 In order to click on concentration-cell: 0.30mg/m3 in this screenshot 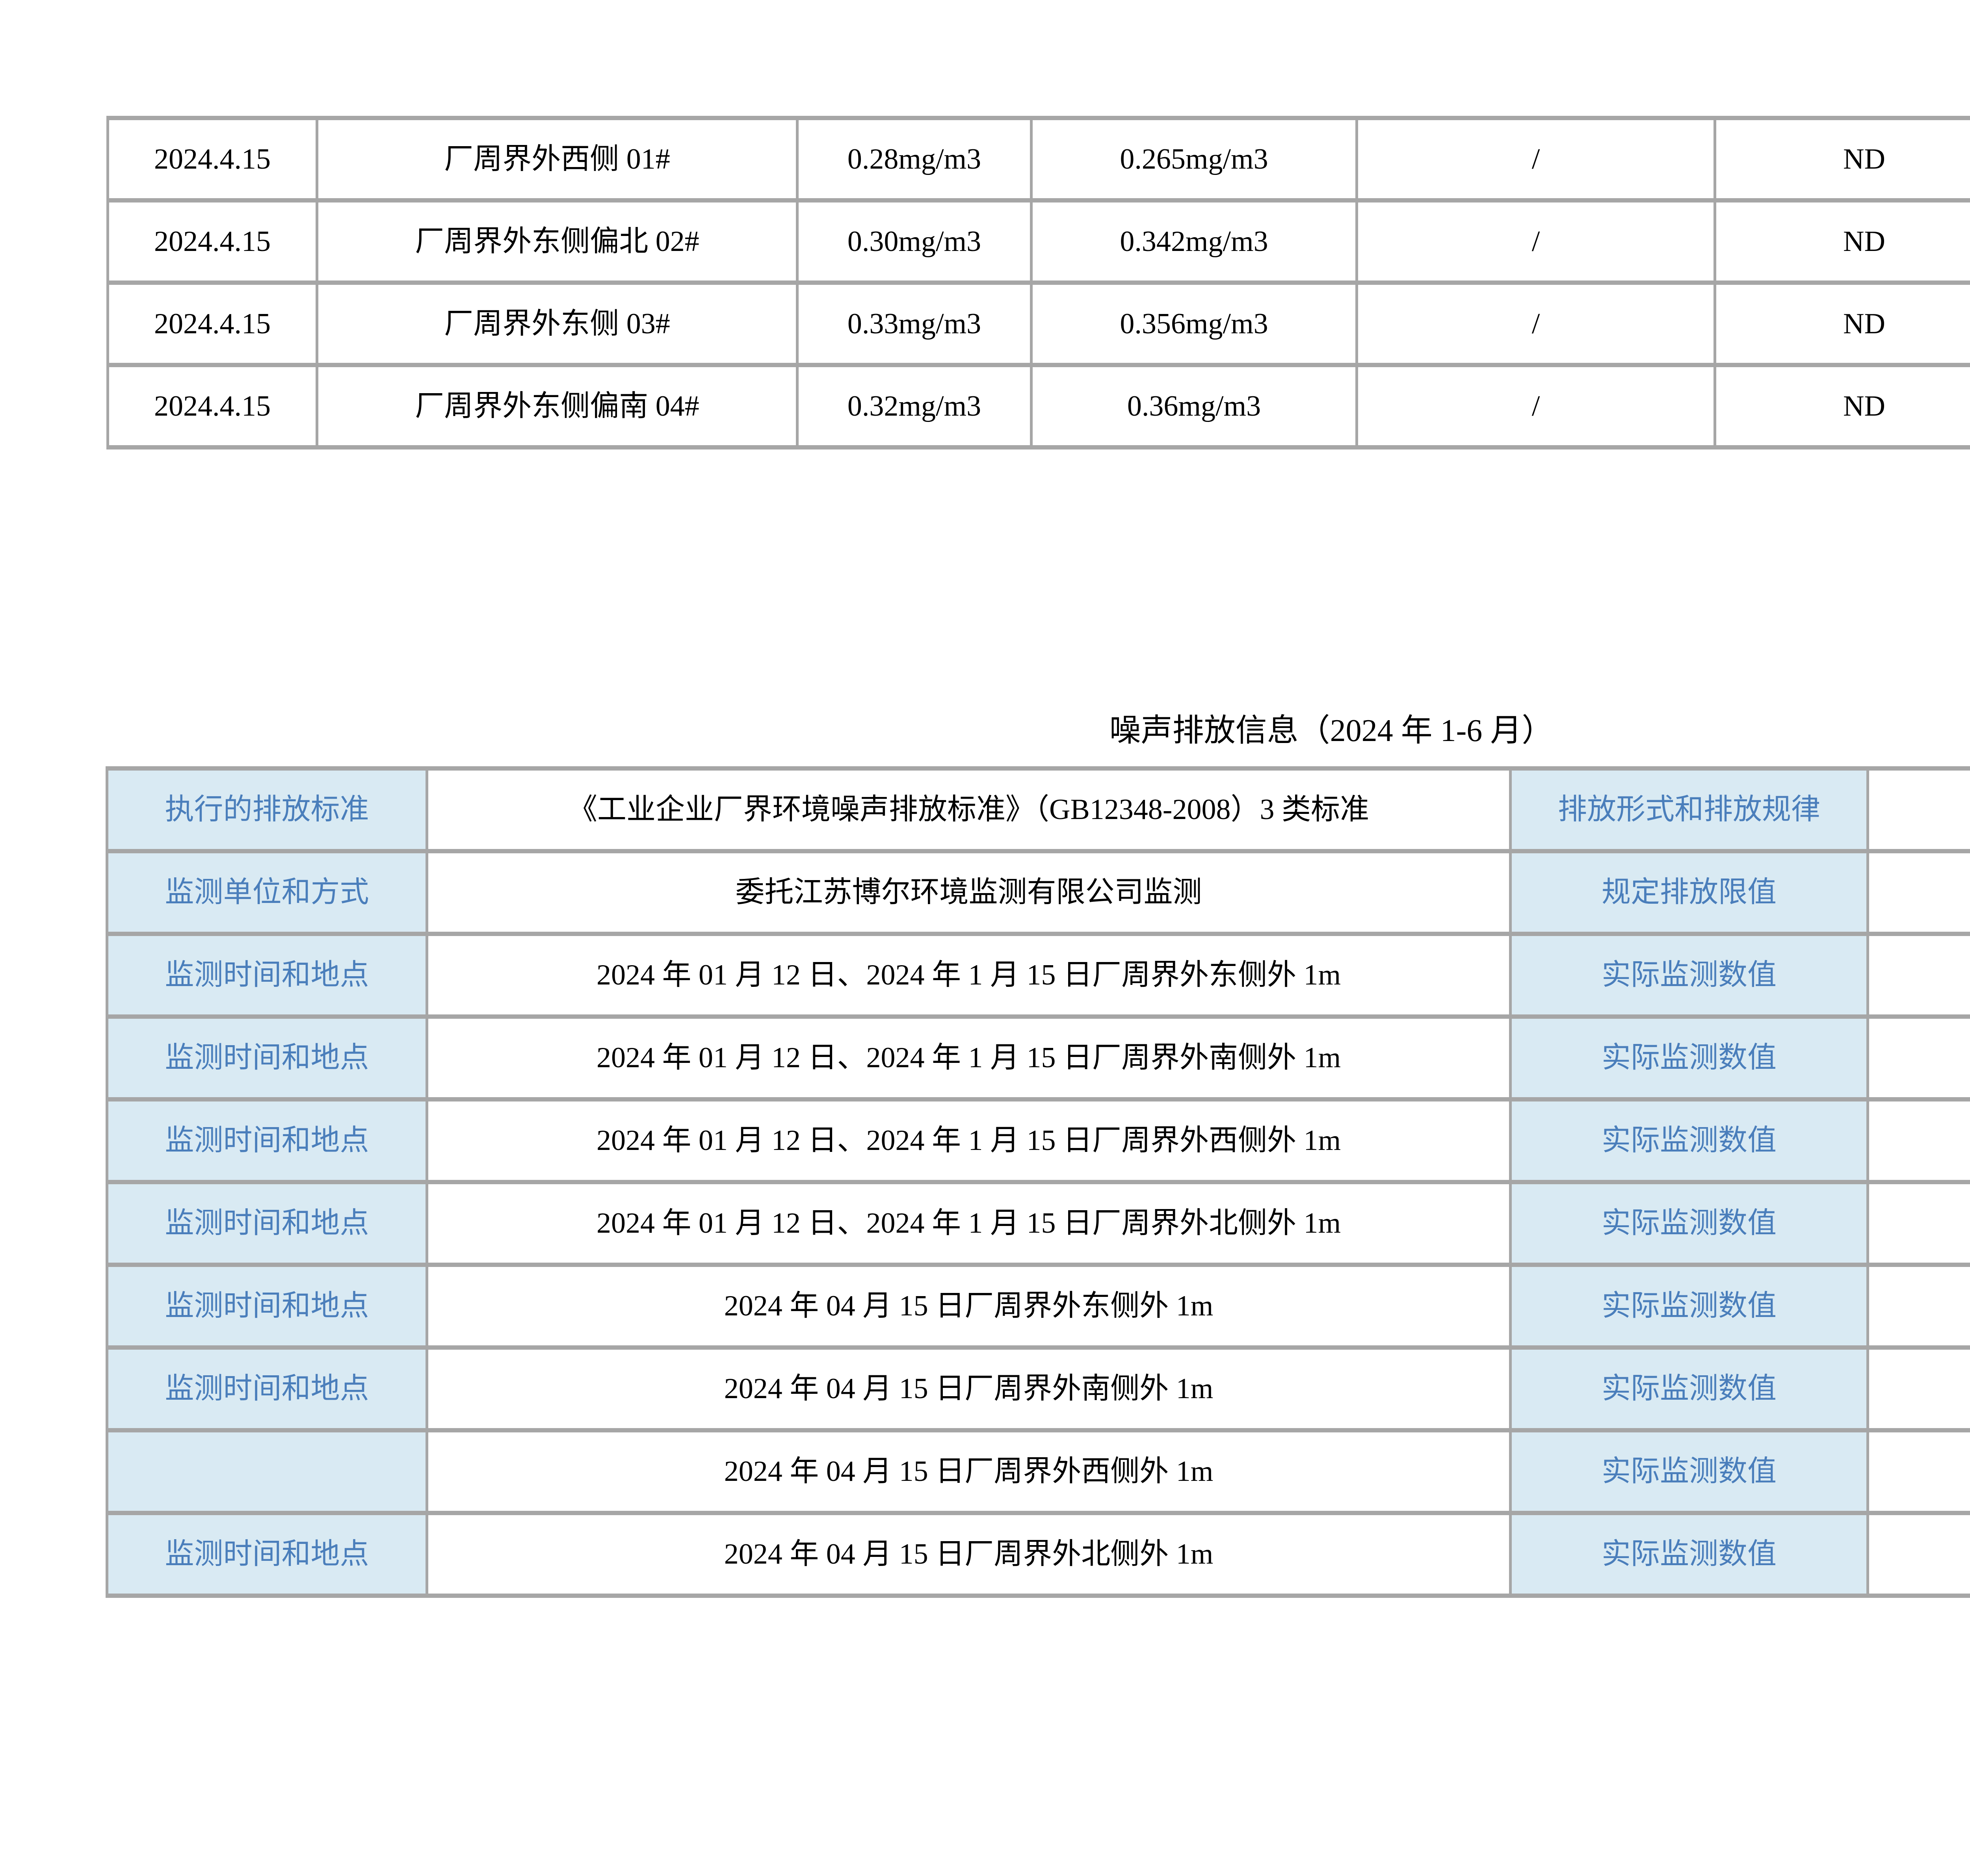, I will do `click(914, 242)`.